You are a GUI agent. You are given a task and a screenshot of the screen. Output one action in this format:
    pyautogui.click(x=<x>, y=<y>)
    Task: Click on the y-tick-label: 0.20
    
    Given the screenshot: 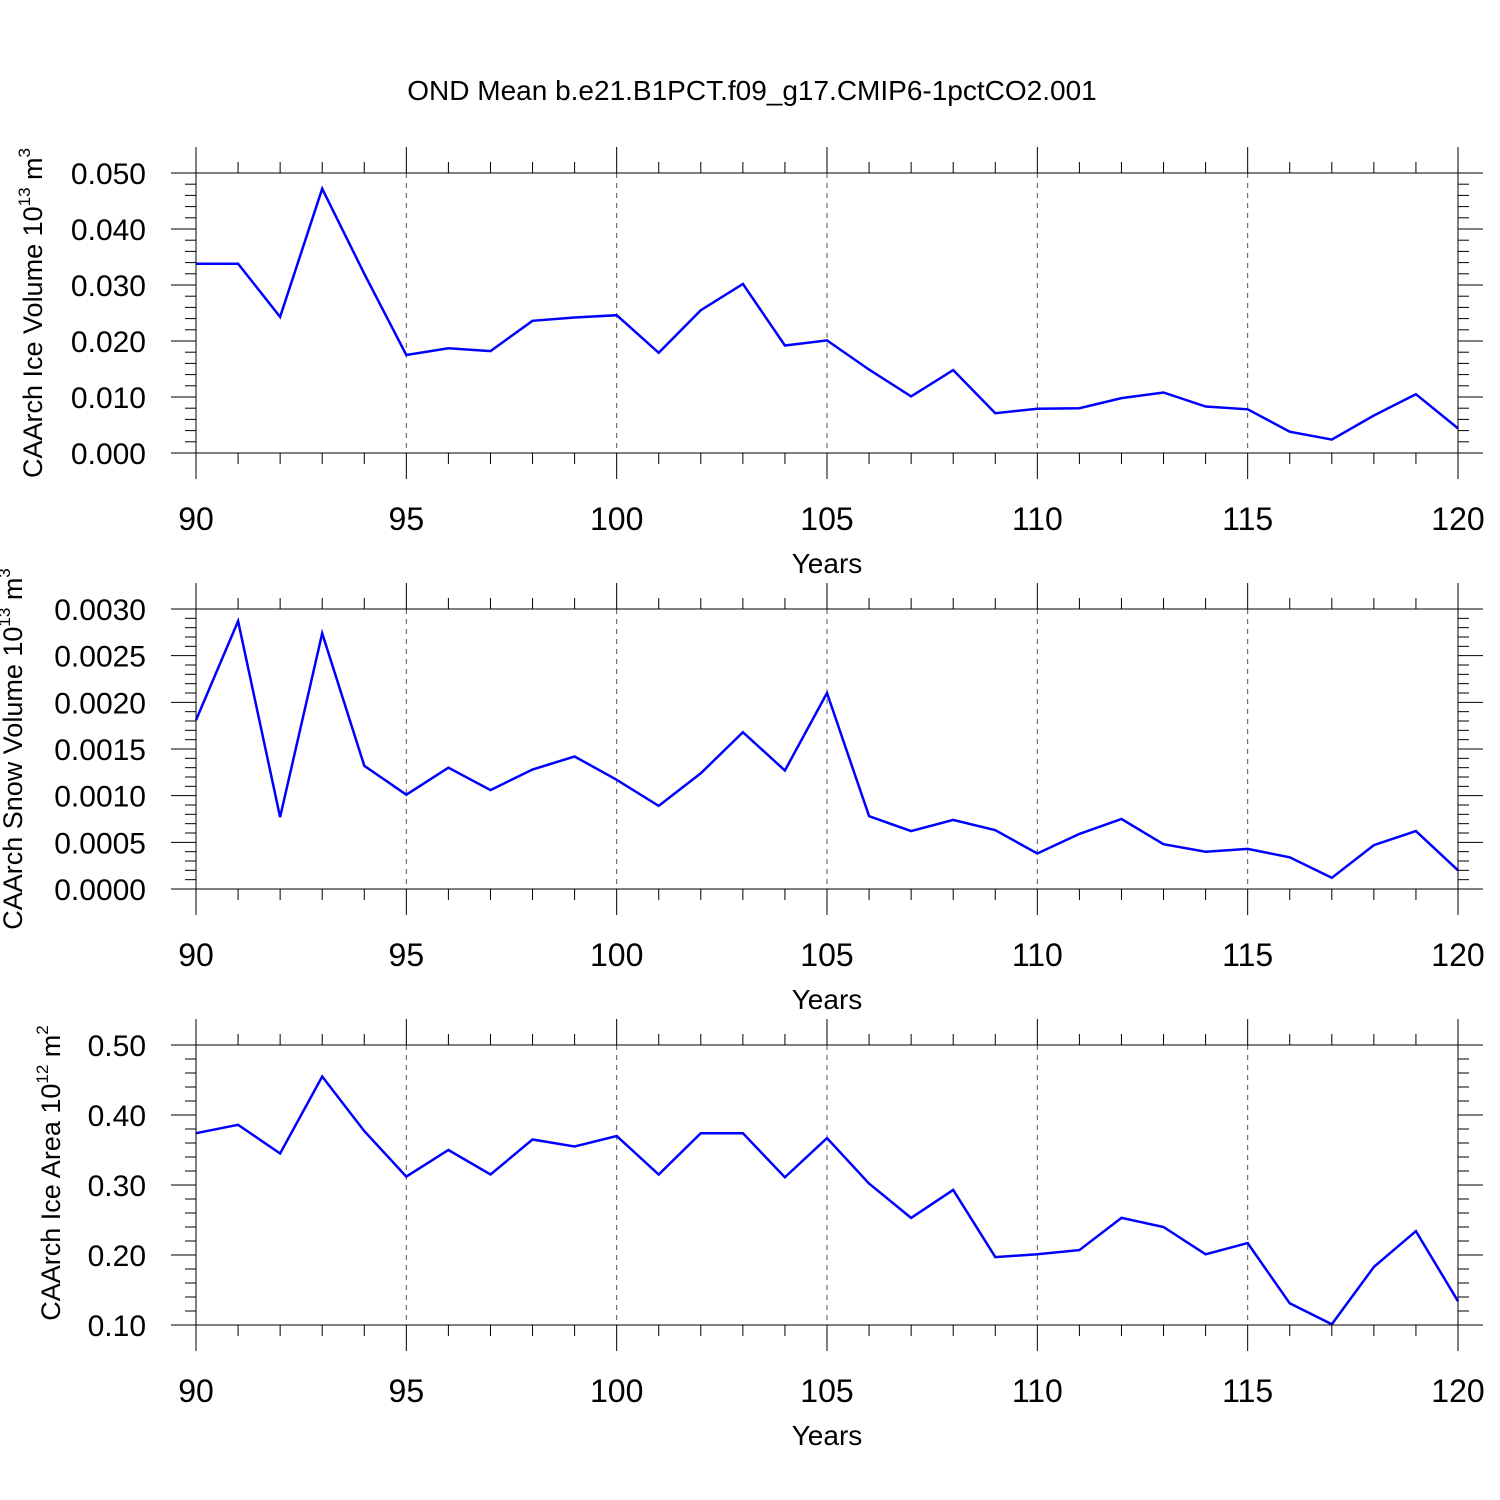 What is the action you would take?
    pyautogui.click(x=117, y=1256)
    